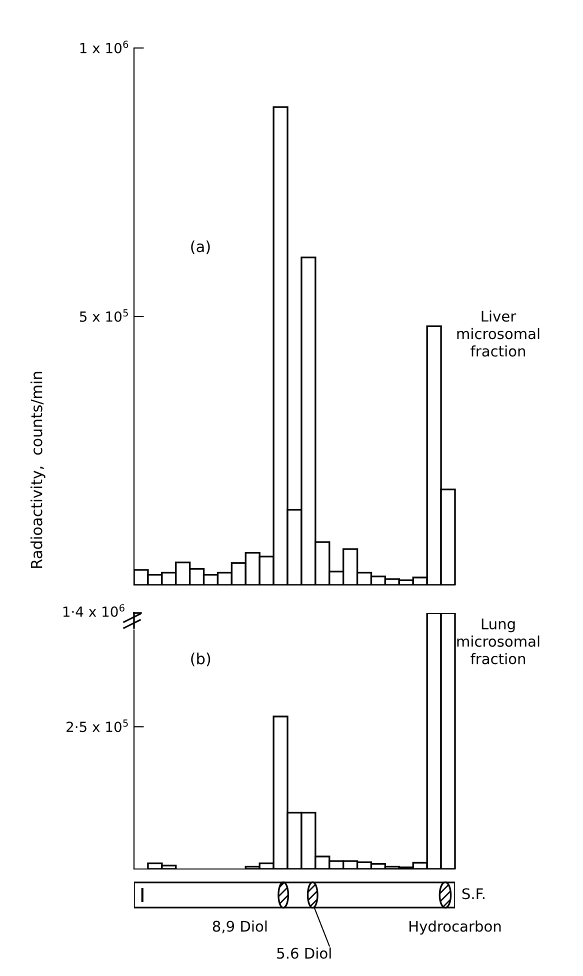 The width and height of the screenshot is (583, 976). What do you see at coordinates (104, 47) in the screenshot?
I see `y-tick-label: 1 x 10$^{6}$` at bounding box center [104, 47].